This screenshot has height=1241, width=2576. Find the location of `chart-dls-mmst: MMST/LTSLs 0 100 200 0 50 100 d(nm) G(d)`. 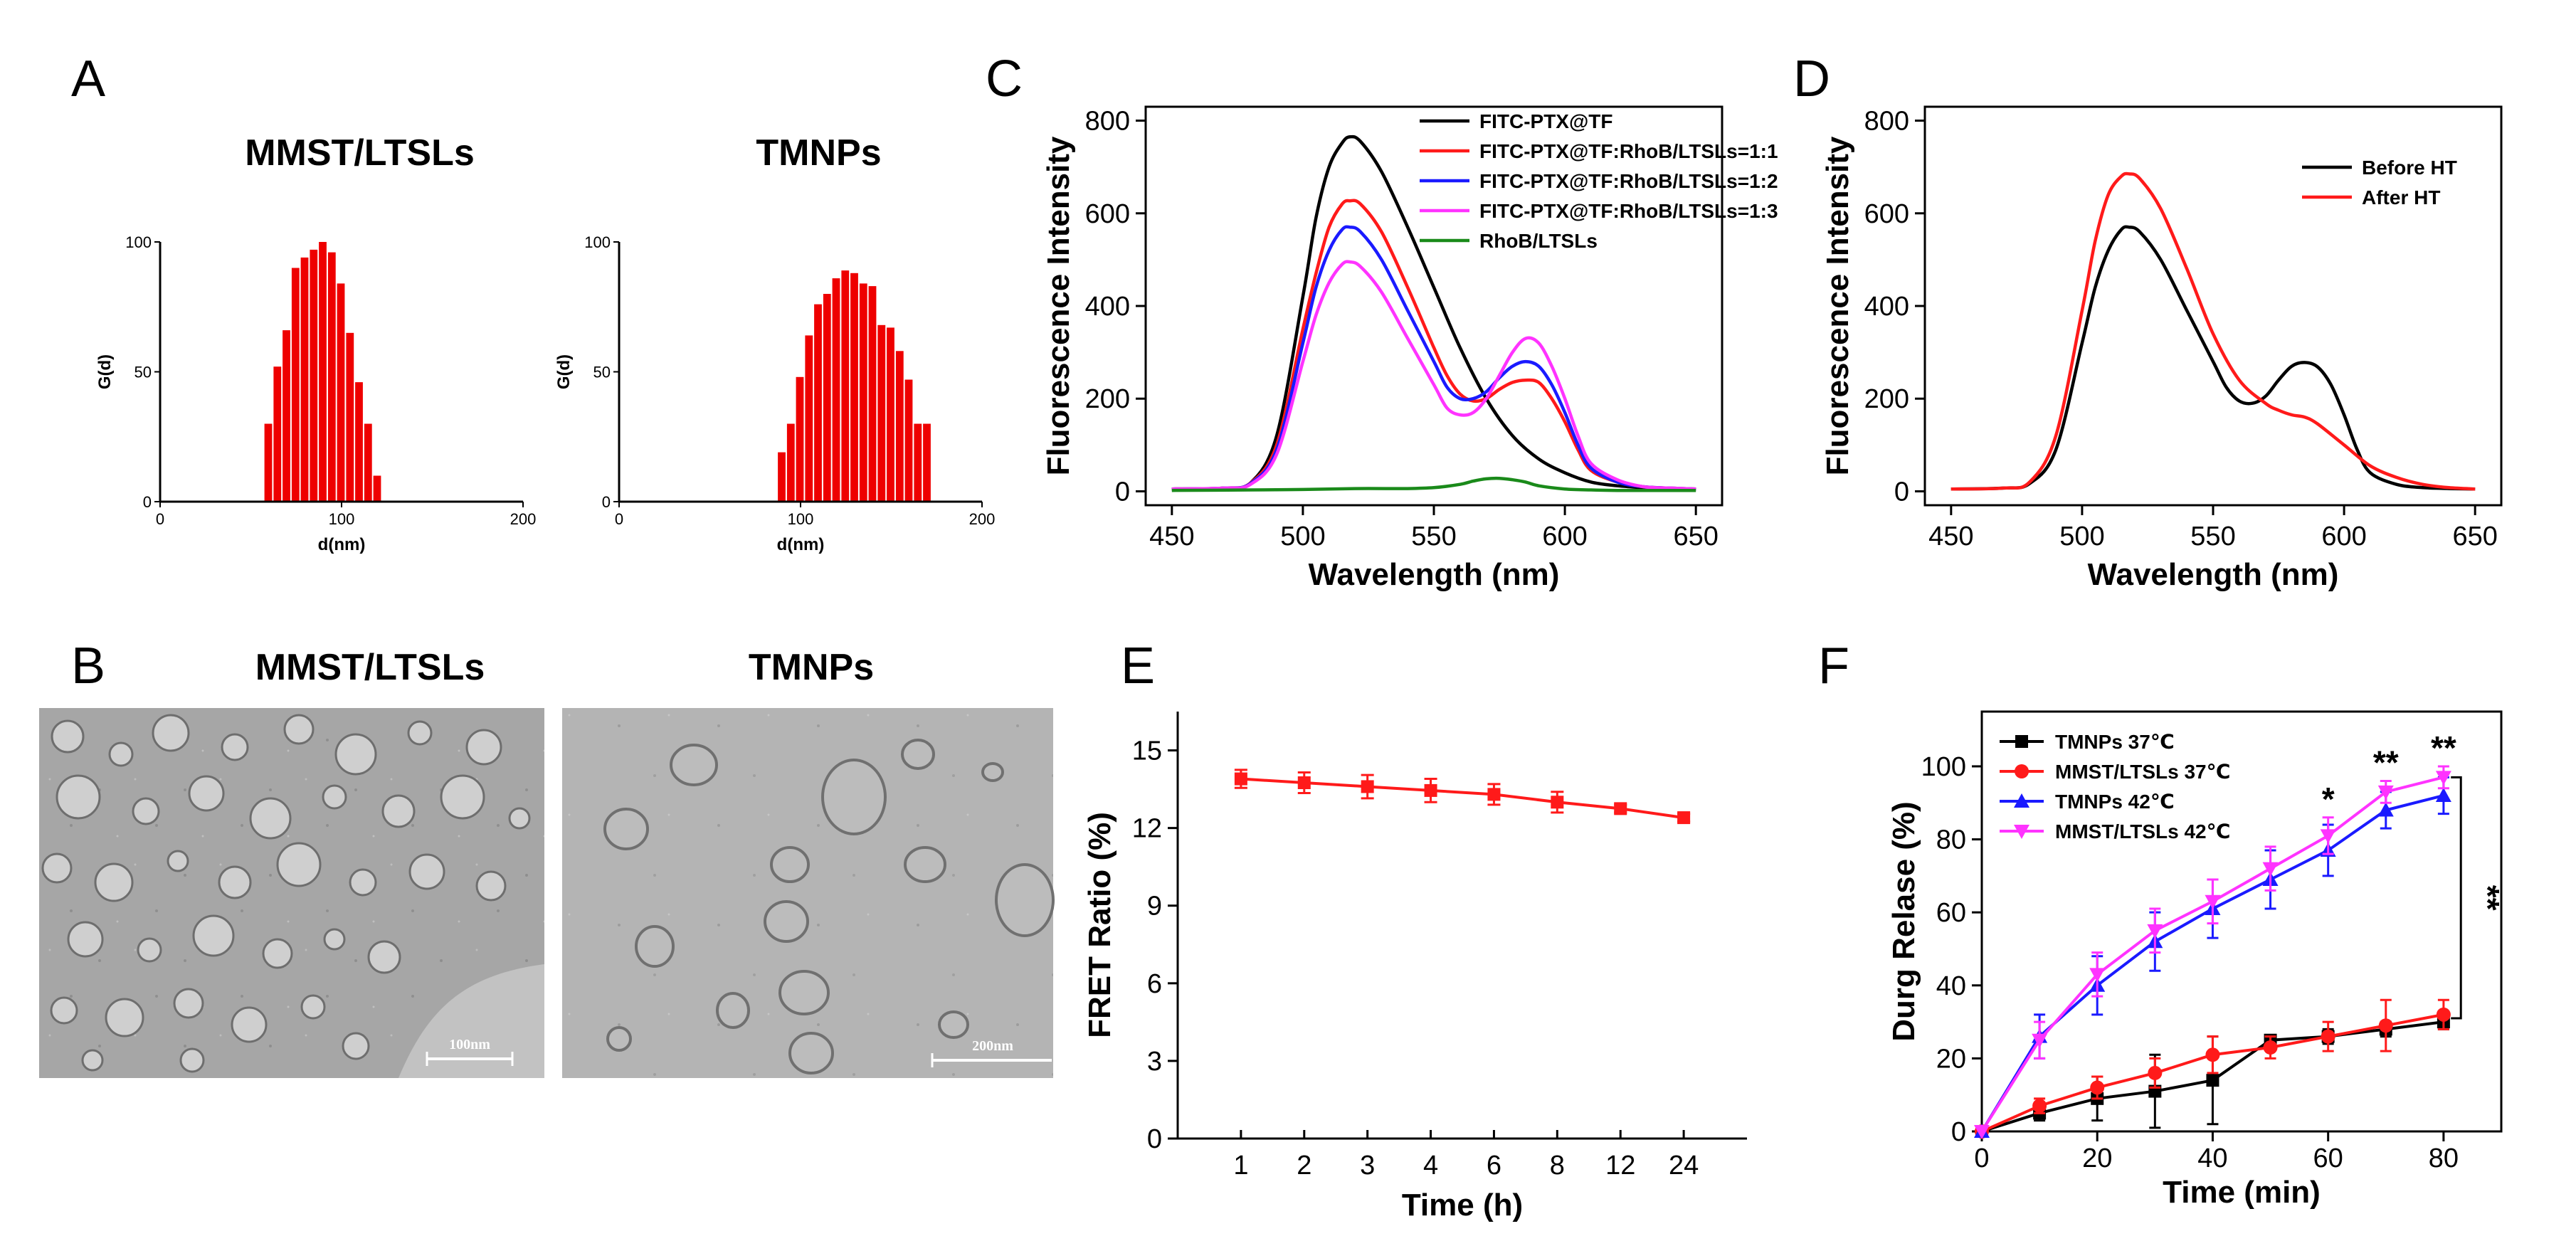

chart-dls-mmst: MMST/LTSLs 0 100 200 0 50 100 d(nm) G(d) is located at coordinates (315, 343).